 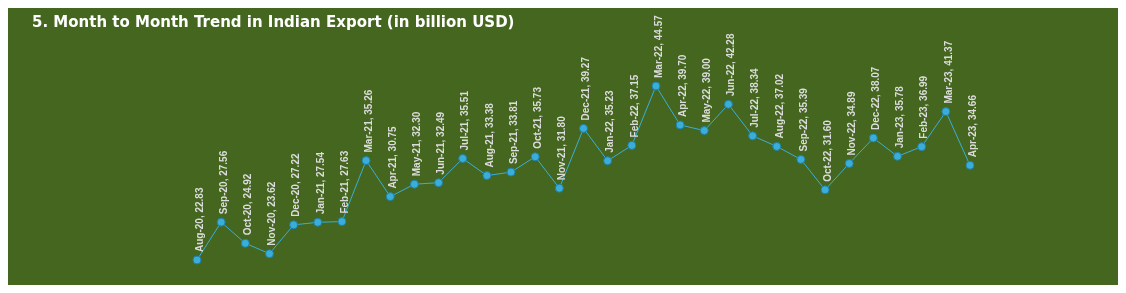 What do you see at coordinates (586, 88) in the screenshot?
I see `data-label: Dec-21, 39.27` at bounding box center [586, 88].